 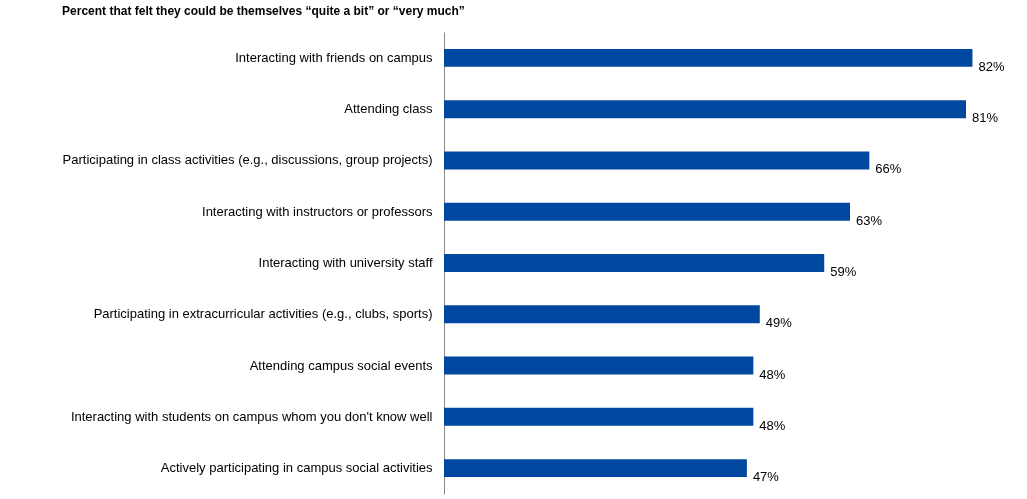 What do you see at coordinates (869, 220) in the screenshot?
I see `data-label: 63%` at bounding box center [869, 220].